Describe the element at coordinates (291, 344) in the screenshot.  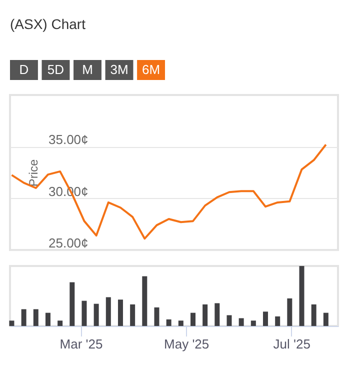
I see `x-tick-label: Jul '25` at that location.